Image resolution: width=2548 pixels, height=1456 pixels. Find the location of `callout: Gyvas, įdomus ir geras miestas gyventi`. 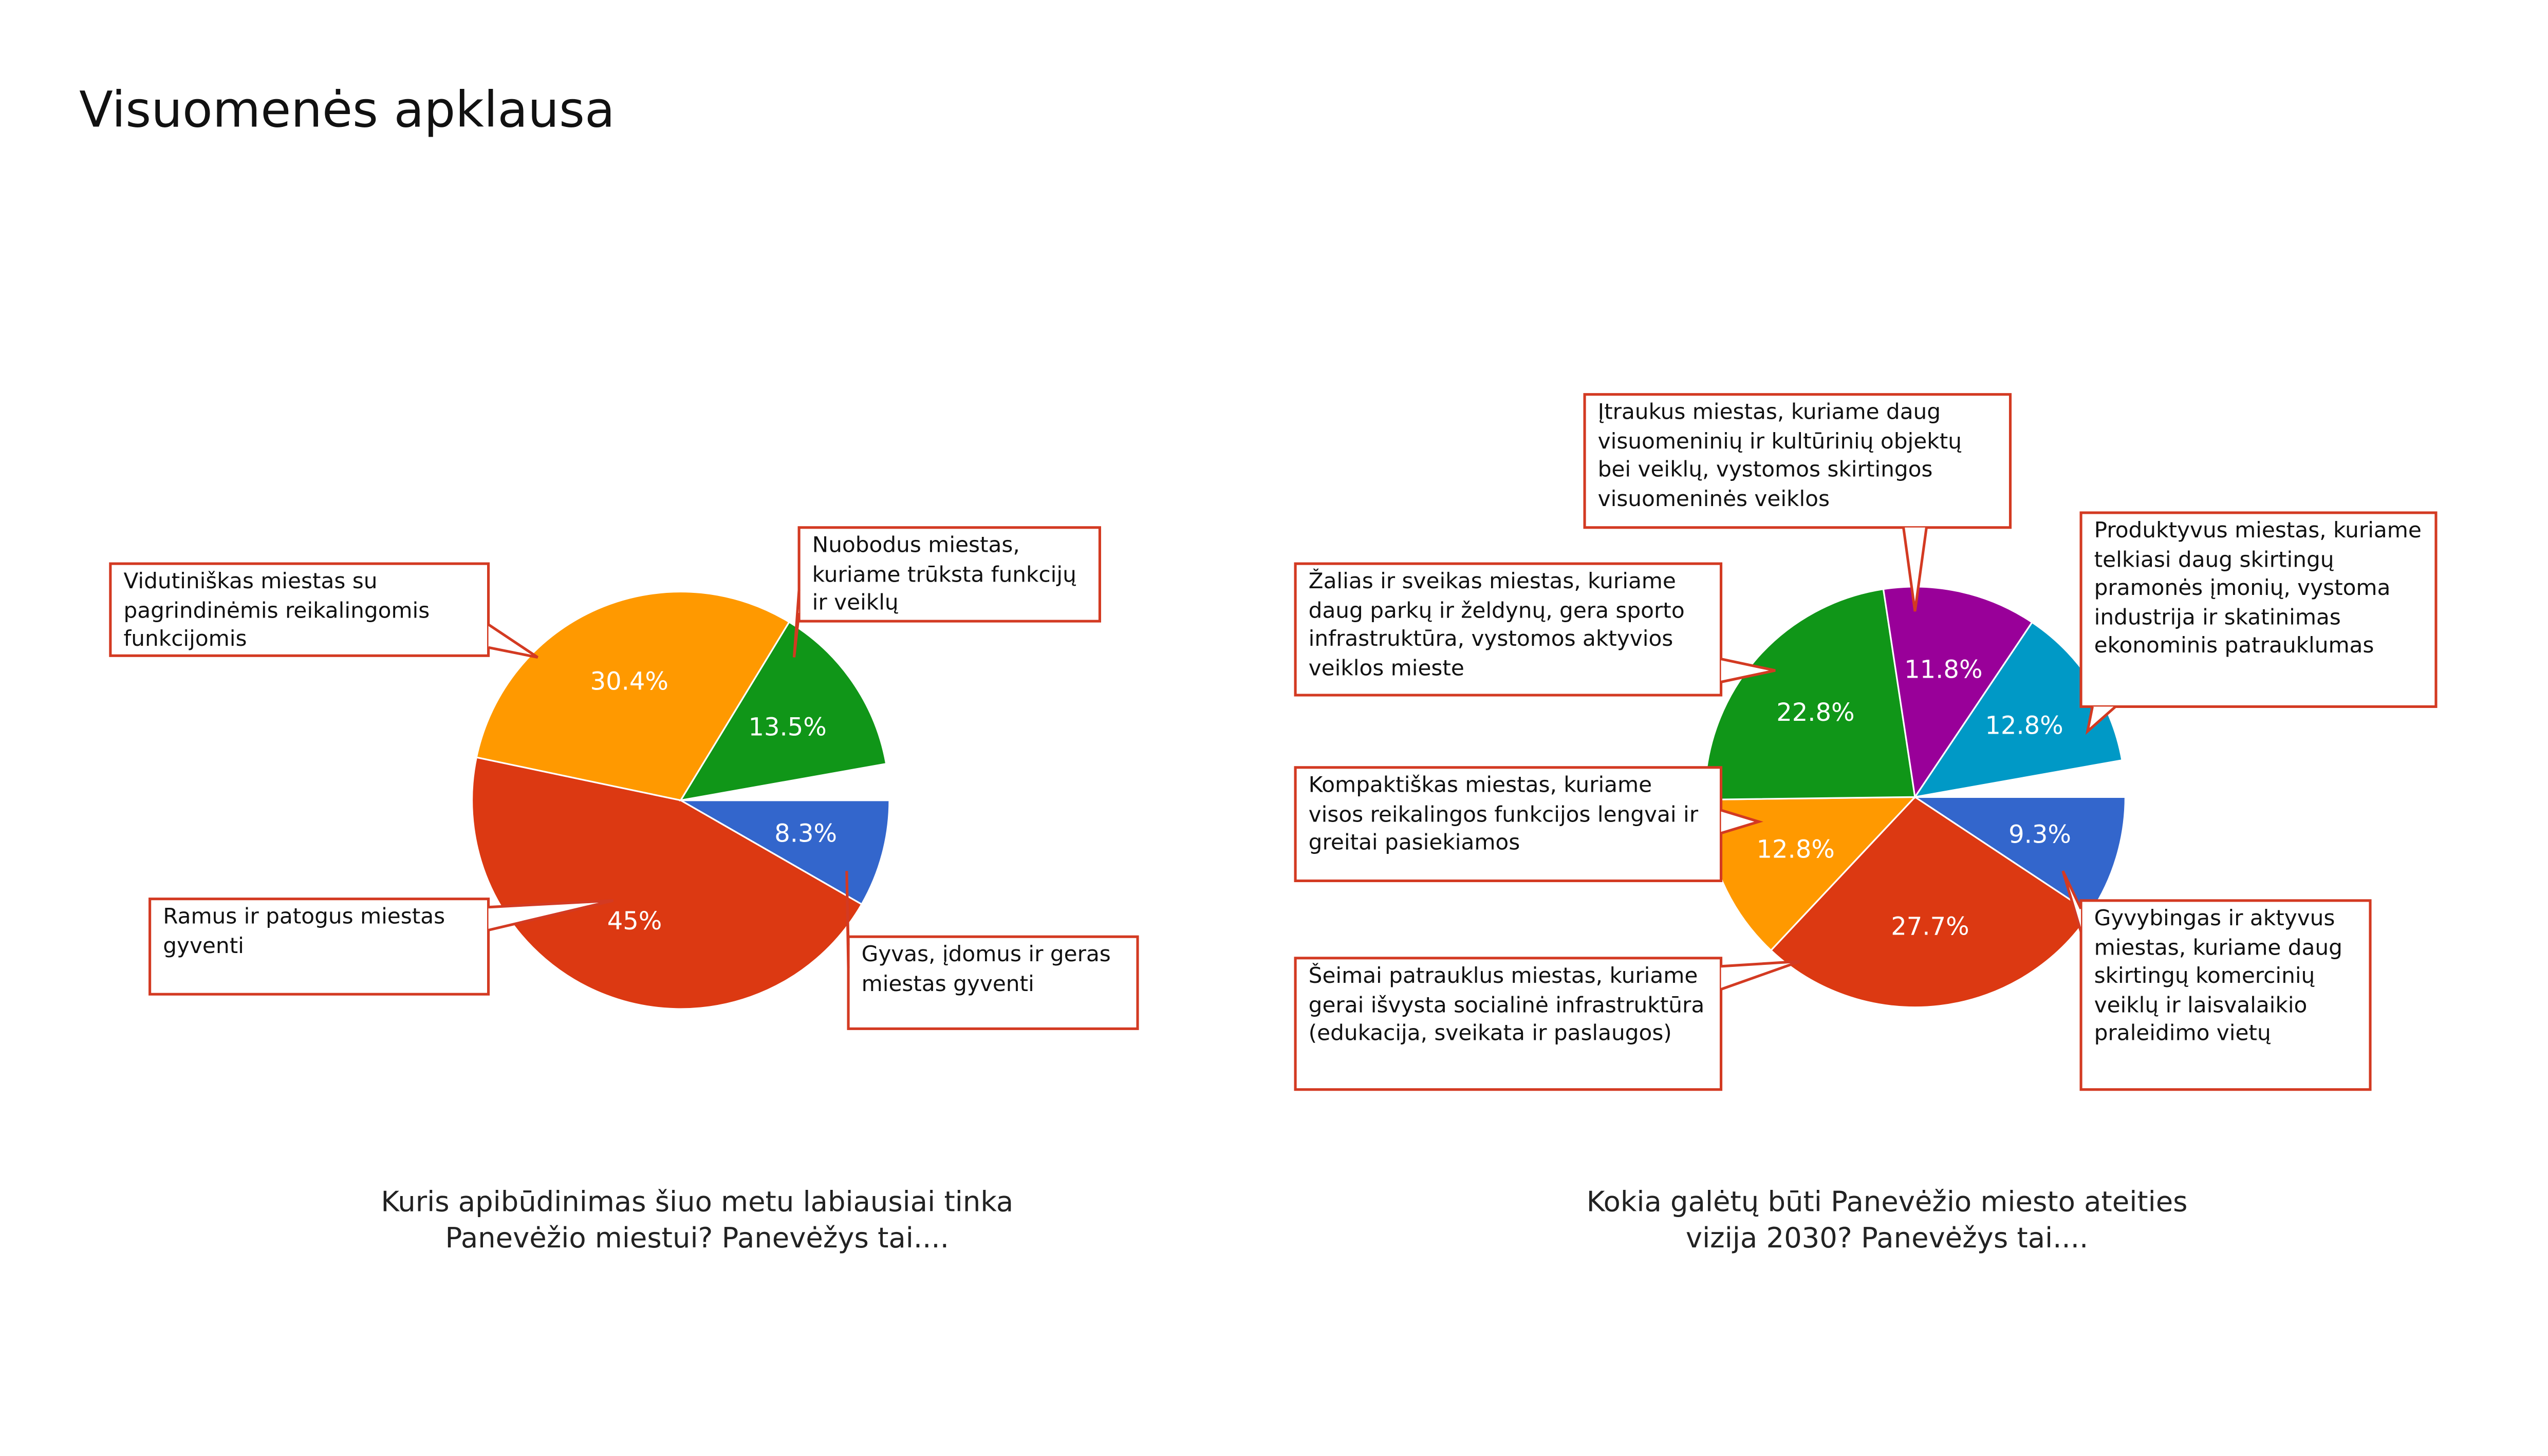

callout: Gyvas, įdomus ir geras miestas gyventi is located at coordinates (986, 970).